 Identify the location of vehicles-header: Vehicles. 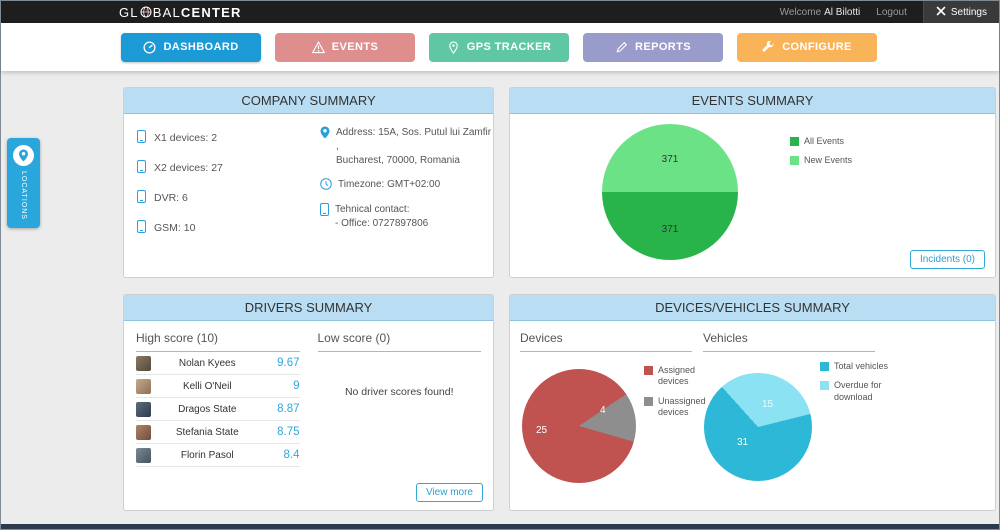
(789, 341).